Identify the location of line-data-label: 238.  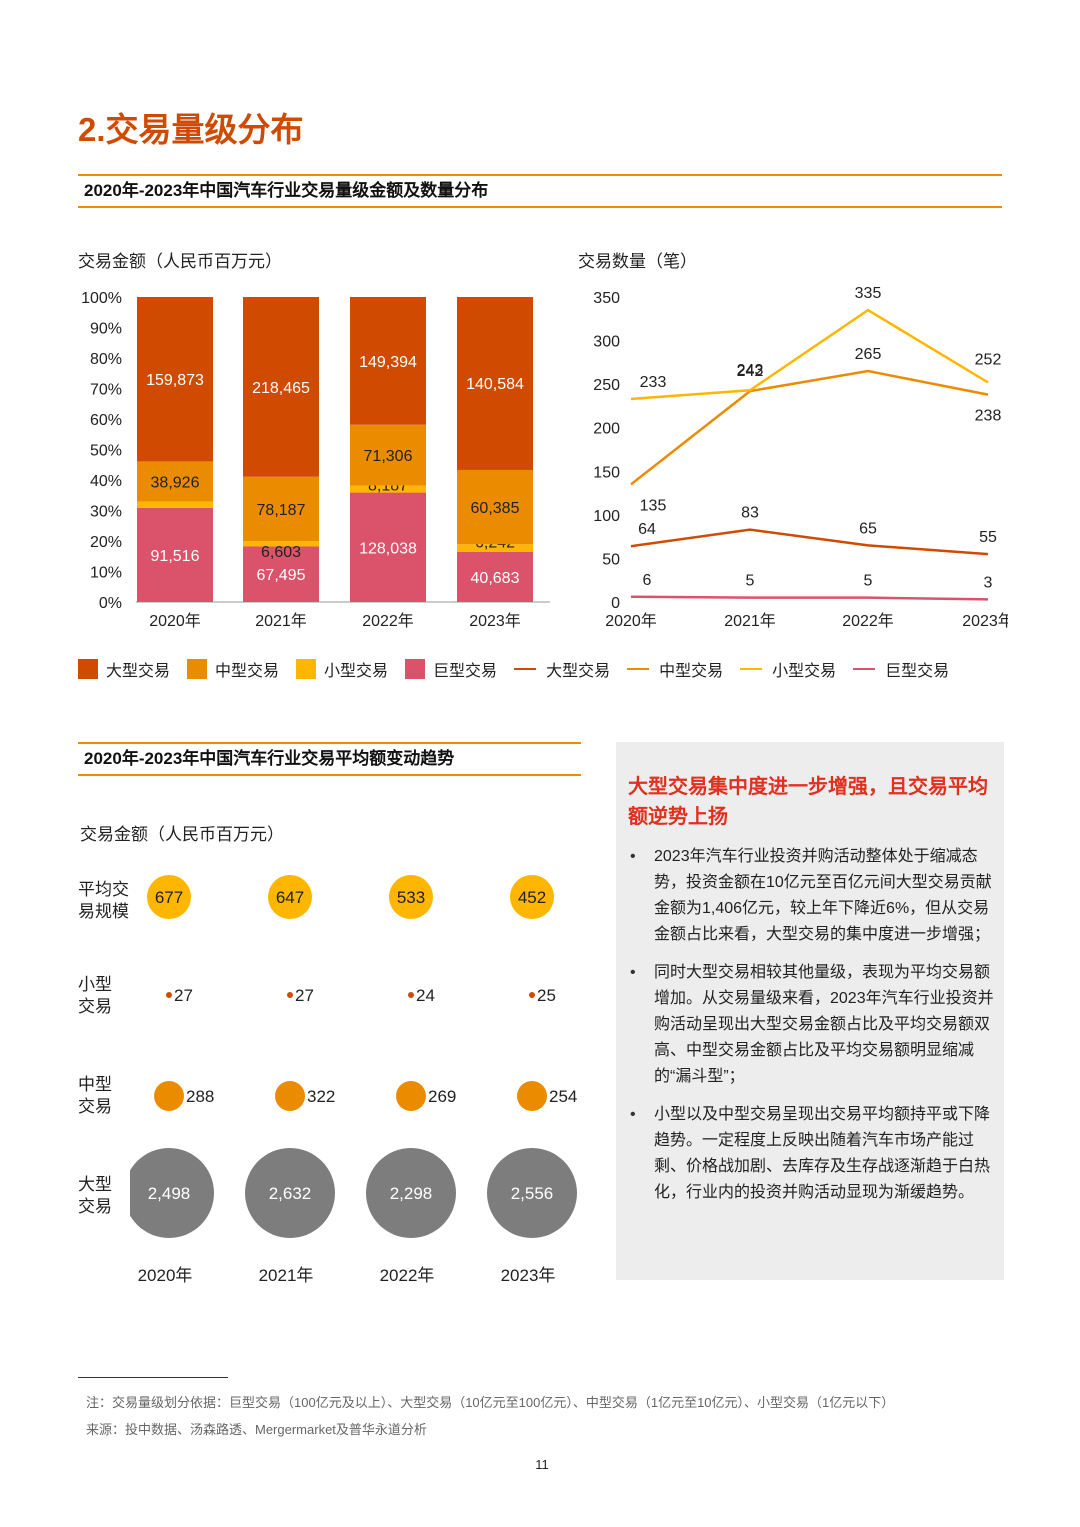
(988, 416).